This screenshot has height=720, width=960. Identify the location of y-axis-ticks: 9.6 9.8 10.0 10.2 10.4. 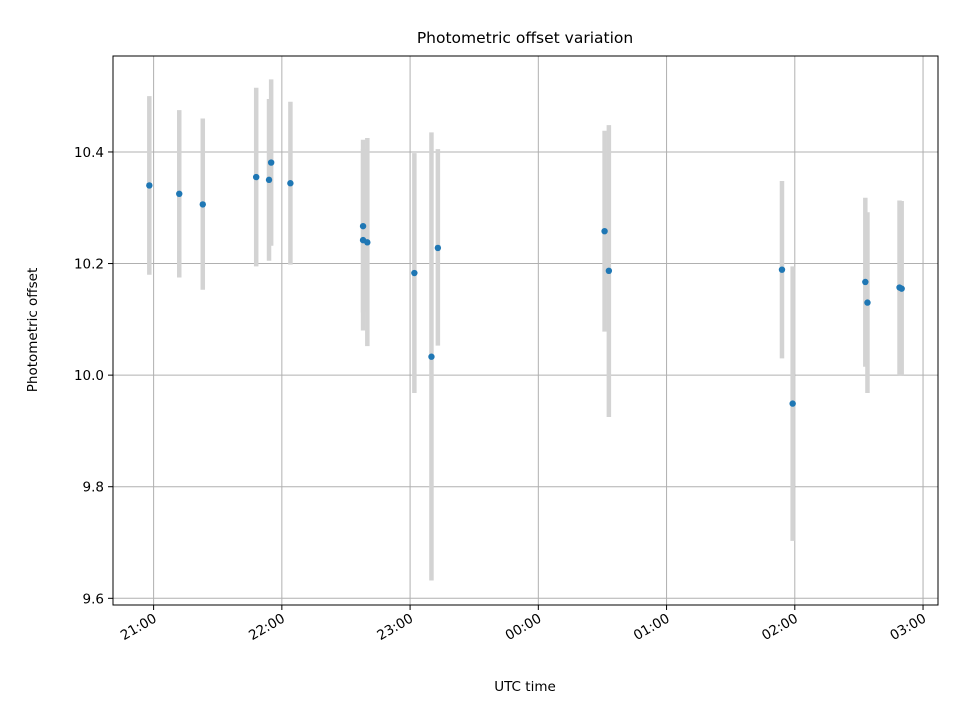
(93, 376).